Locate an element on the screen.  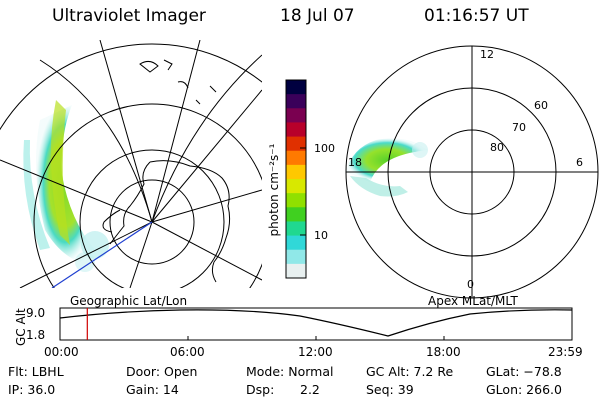
info-seq: Seq: 39 is located at coordinates (390, 389).